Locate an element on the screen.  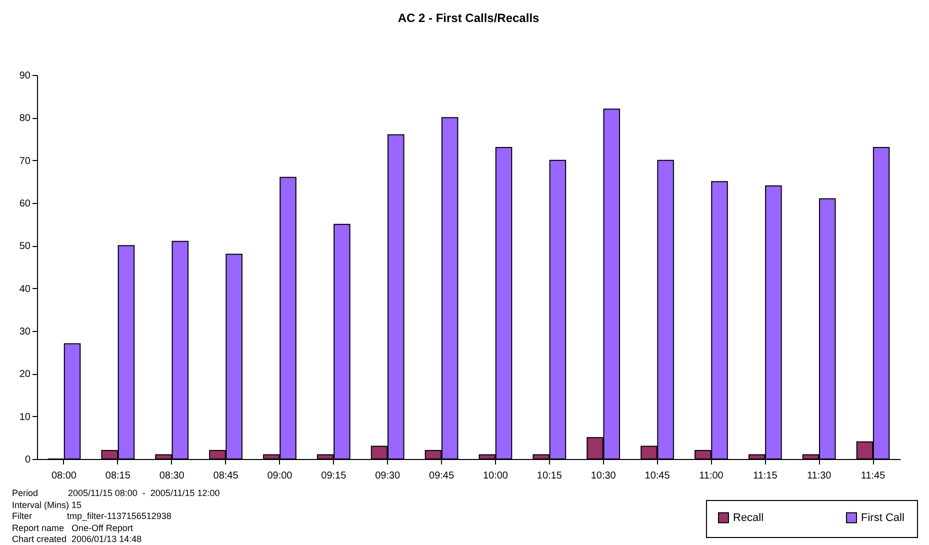
y-tick-label: 50 is located at coordinates (25, 246).